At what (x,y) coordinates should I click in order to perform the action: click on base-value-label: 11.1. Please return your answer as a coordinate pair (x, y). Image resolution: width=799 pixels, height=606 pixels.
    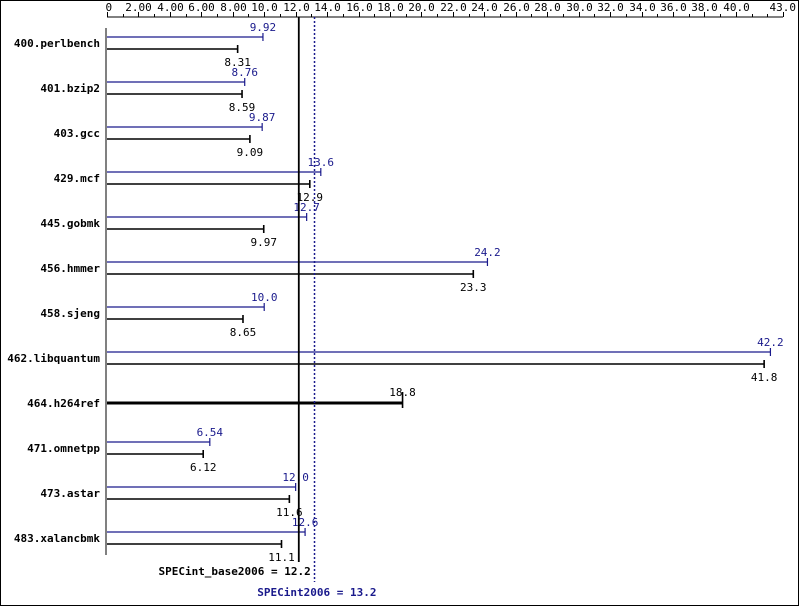
    Looking at the image, I should click on (281, 557).